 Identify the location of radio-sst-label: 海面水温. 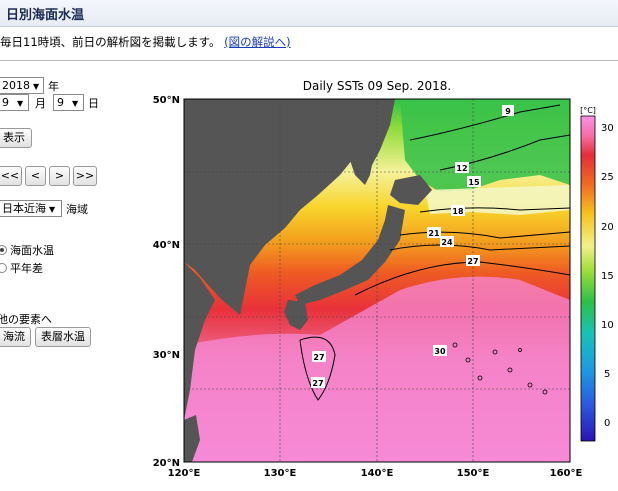
(32, 250).